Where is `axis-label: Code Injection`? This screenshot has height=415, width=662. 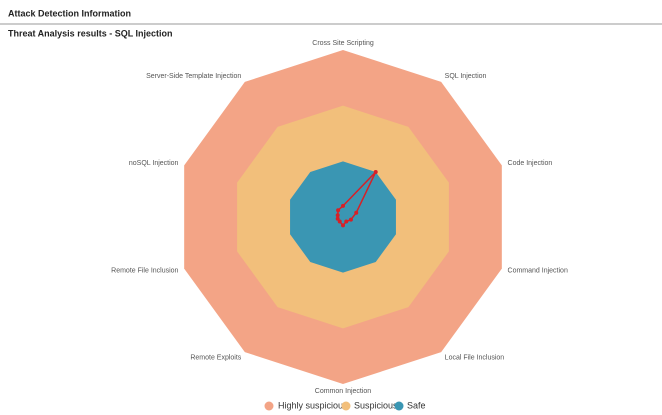 axis-label: Code Injection is located at coordinates (530, 163).